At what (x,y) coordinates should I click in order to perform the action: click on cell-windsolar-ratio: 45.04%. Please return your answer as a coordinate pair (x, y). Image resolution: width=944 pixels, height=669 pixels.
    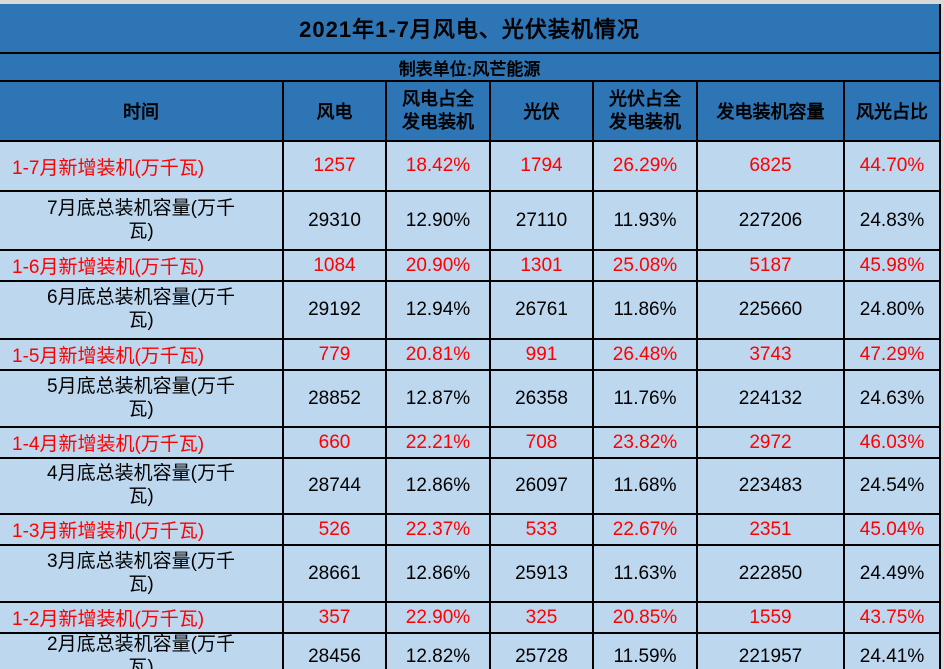
    Looking at the image, I should click on (892, 529).